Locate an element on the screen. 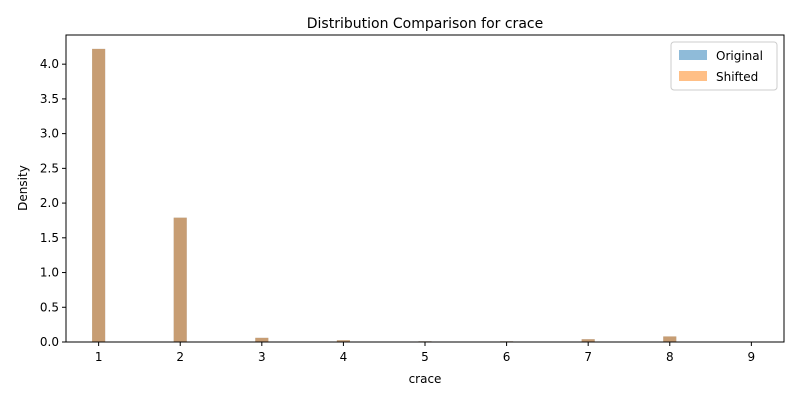  x-tick-label: 8 is located at coordinates (670, 357).